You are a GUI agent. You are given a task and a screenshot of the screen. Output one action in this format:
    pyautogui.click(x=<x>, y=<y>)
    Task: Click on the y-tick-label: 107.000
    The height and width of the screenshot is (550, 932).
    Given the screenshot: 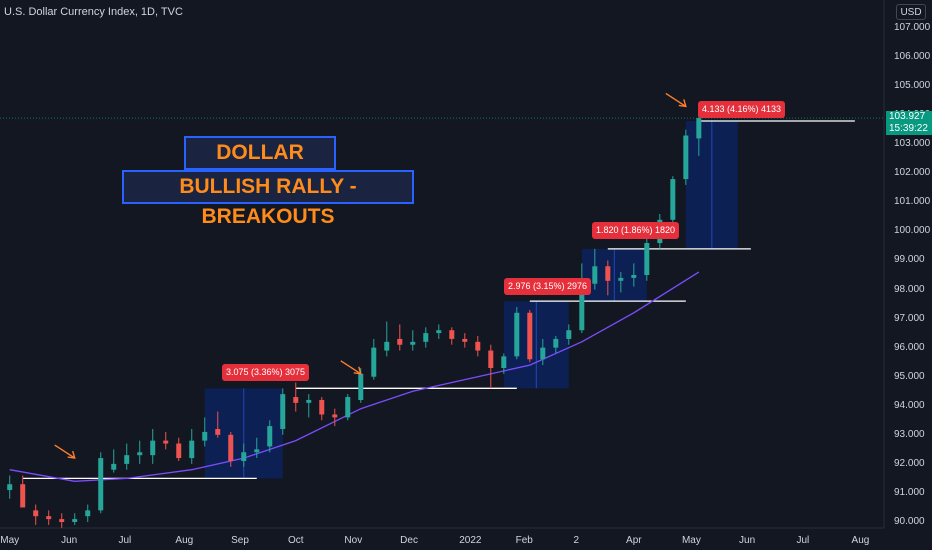 What is the action you would take?
    pyautogui.click(x=912, y=27)
    